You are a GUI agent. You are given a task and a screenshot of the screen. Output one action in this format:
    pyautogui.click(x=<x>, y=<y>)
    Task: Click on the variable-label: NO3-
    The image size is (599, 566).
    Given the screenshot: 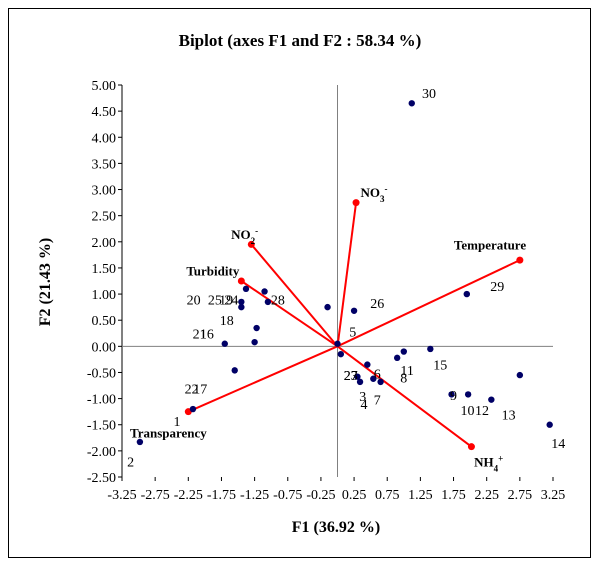 What is the action you would take?
    pyautogui.click(x=373, y=194)
    